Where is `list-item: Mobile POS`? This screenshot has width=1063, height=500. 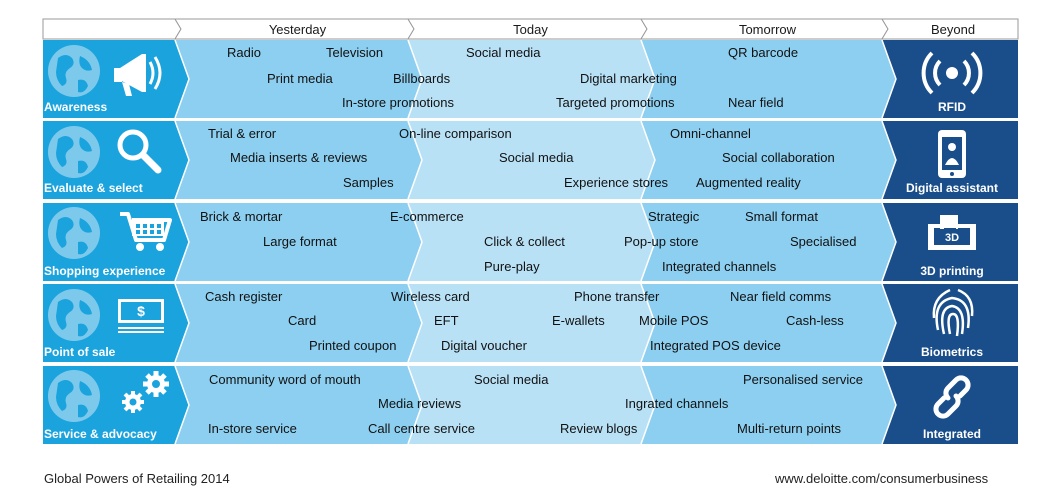
list-item: Mobile POS is located at coordinates (674, 320).